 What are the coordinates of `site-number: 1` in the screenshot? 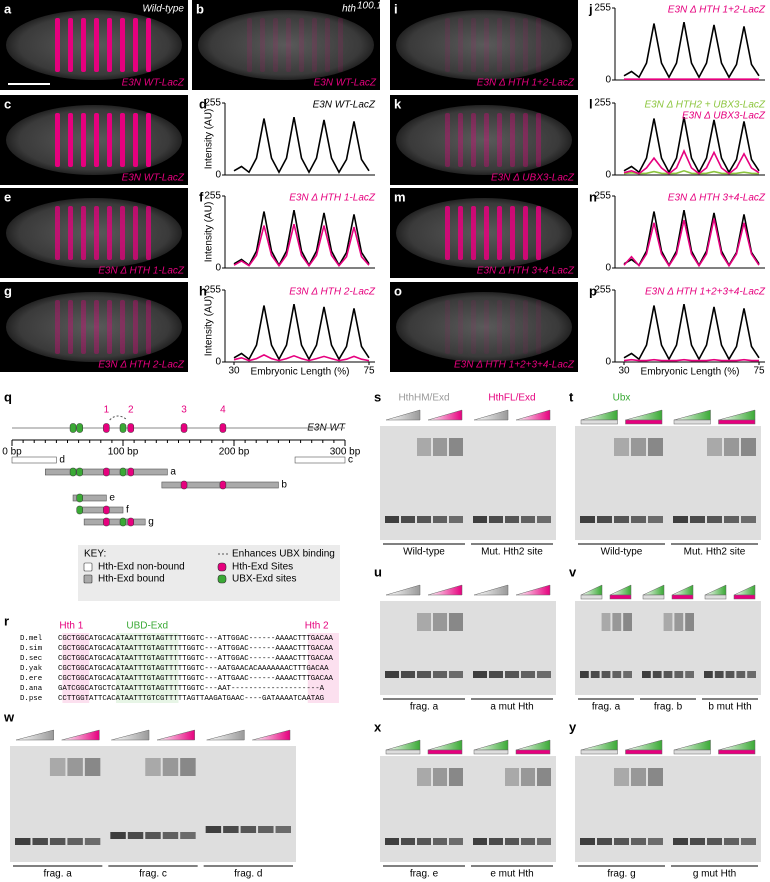 It's located at (107, 410).